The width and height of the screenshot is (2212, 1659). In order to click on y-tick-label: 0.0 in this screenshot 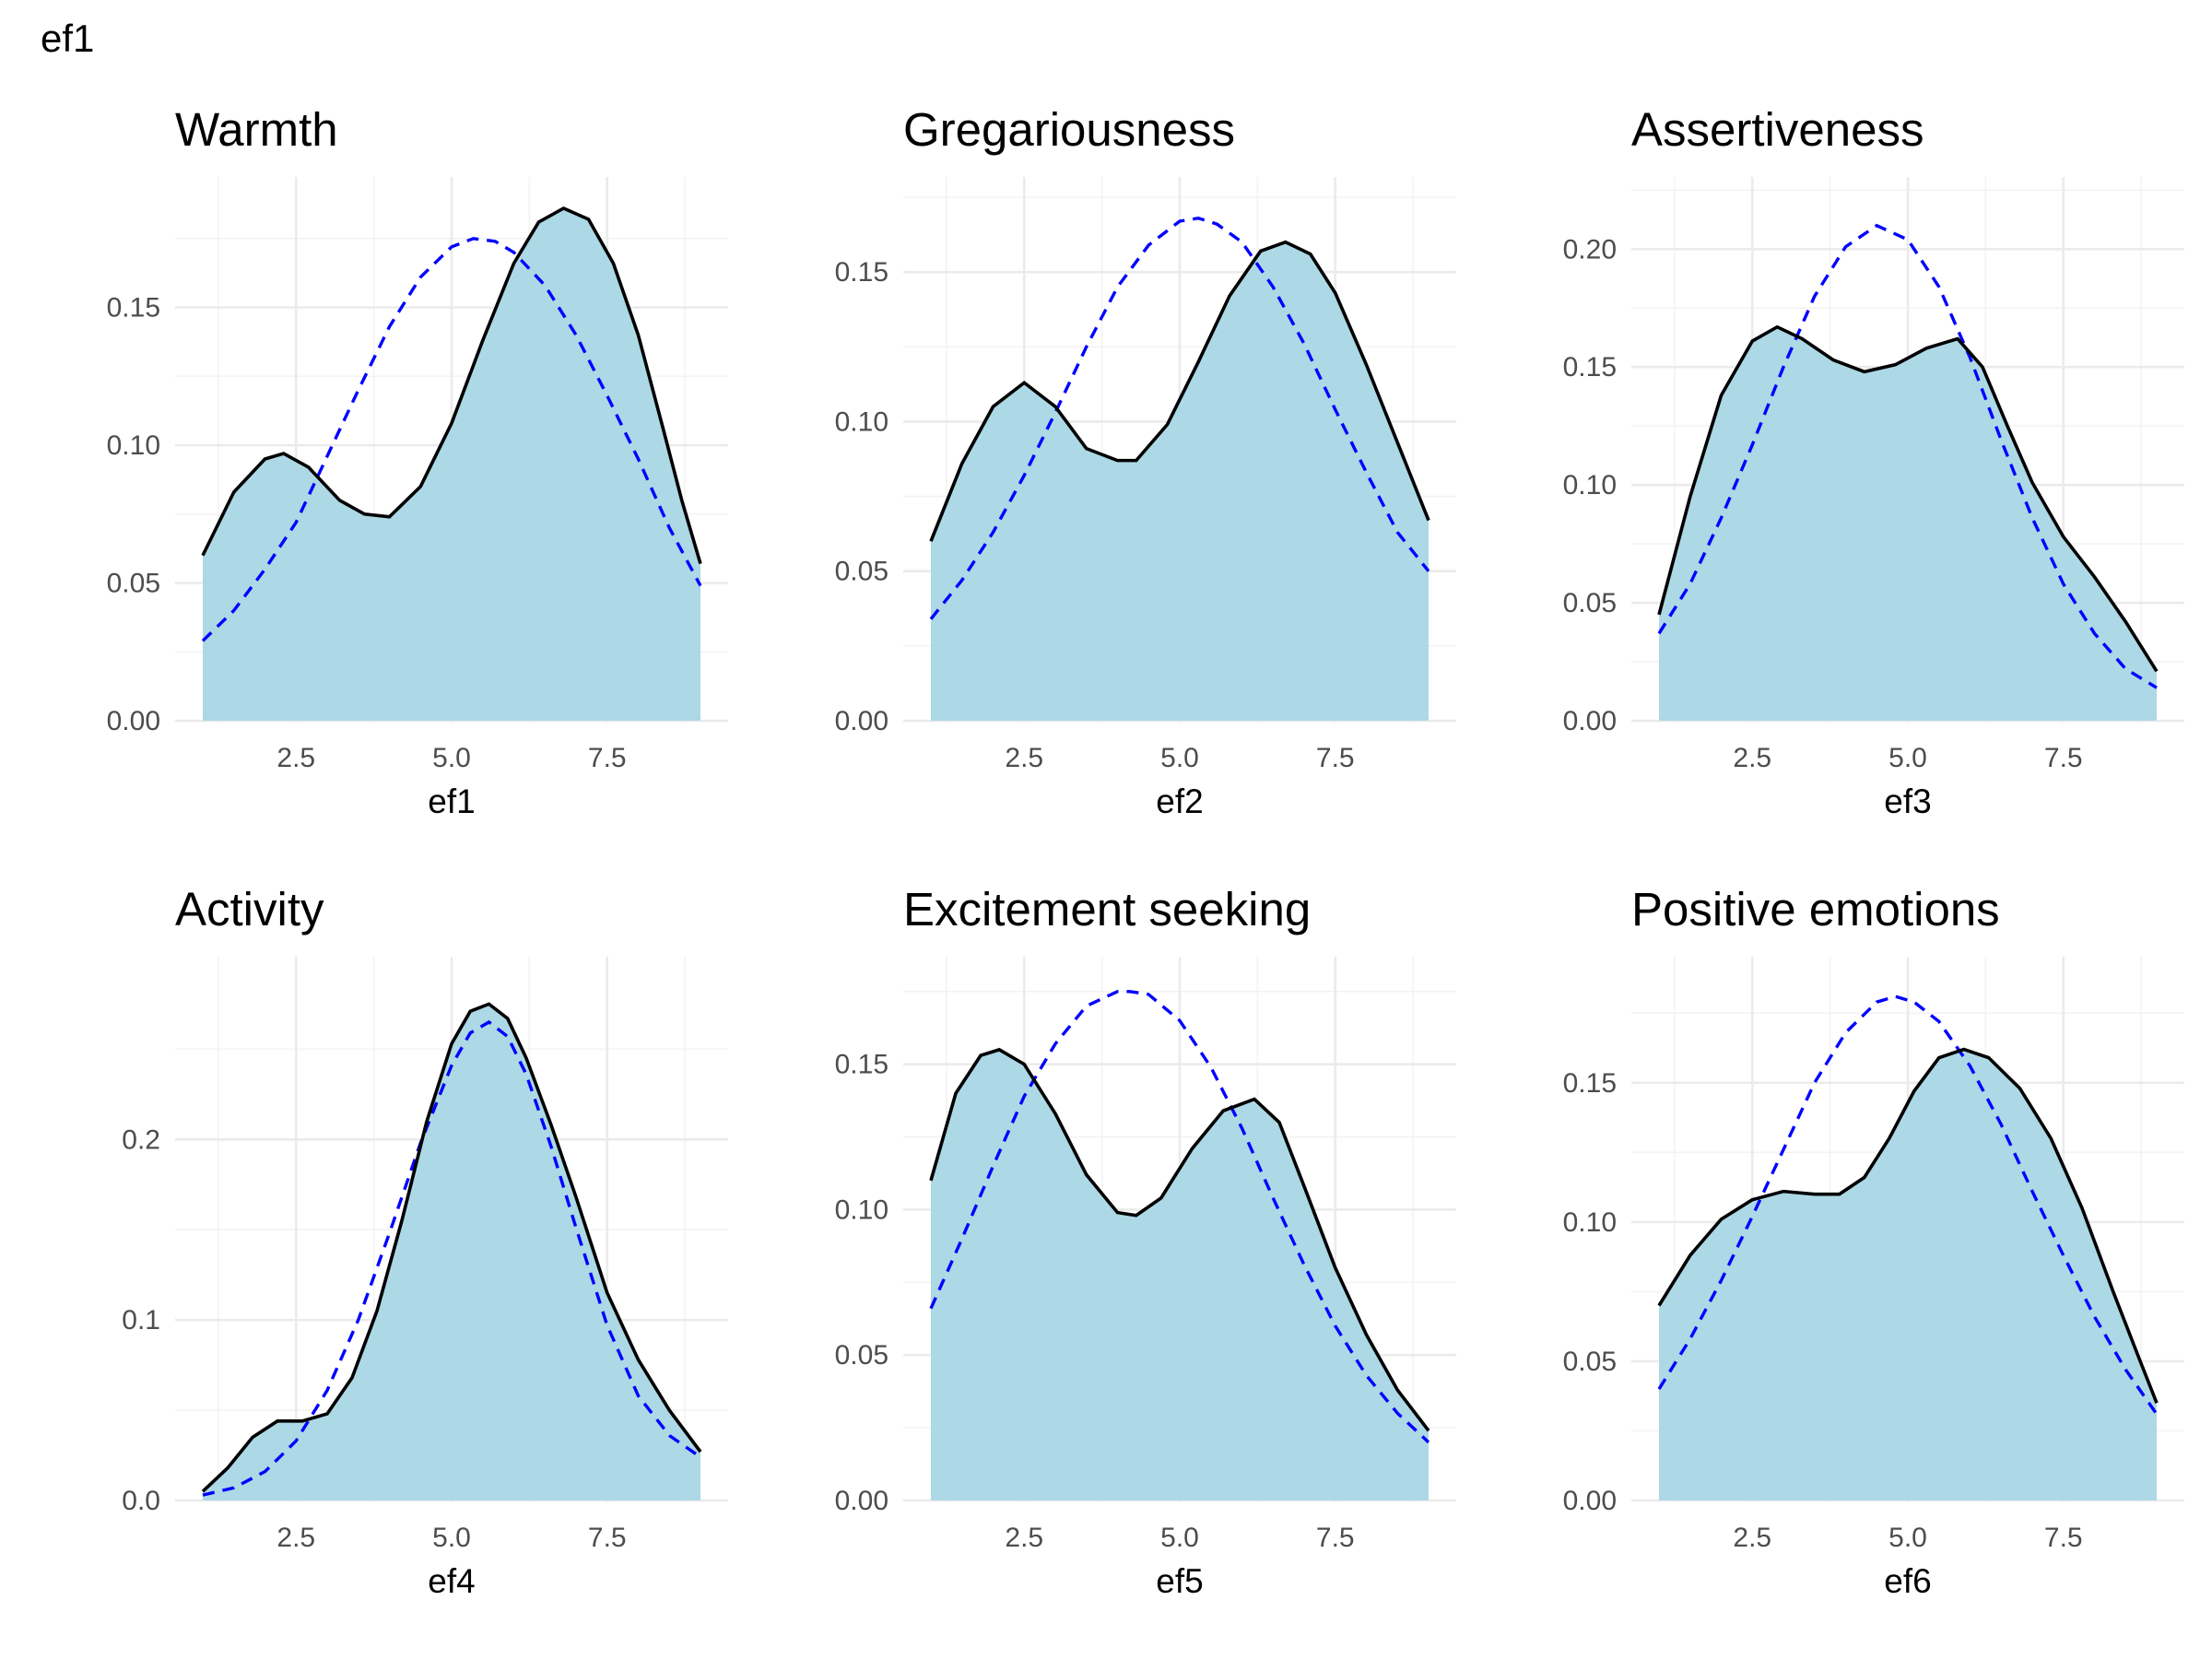, I will do `click(141, 1501)`.